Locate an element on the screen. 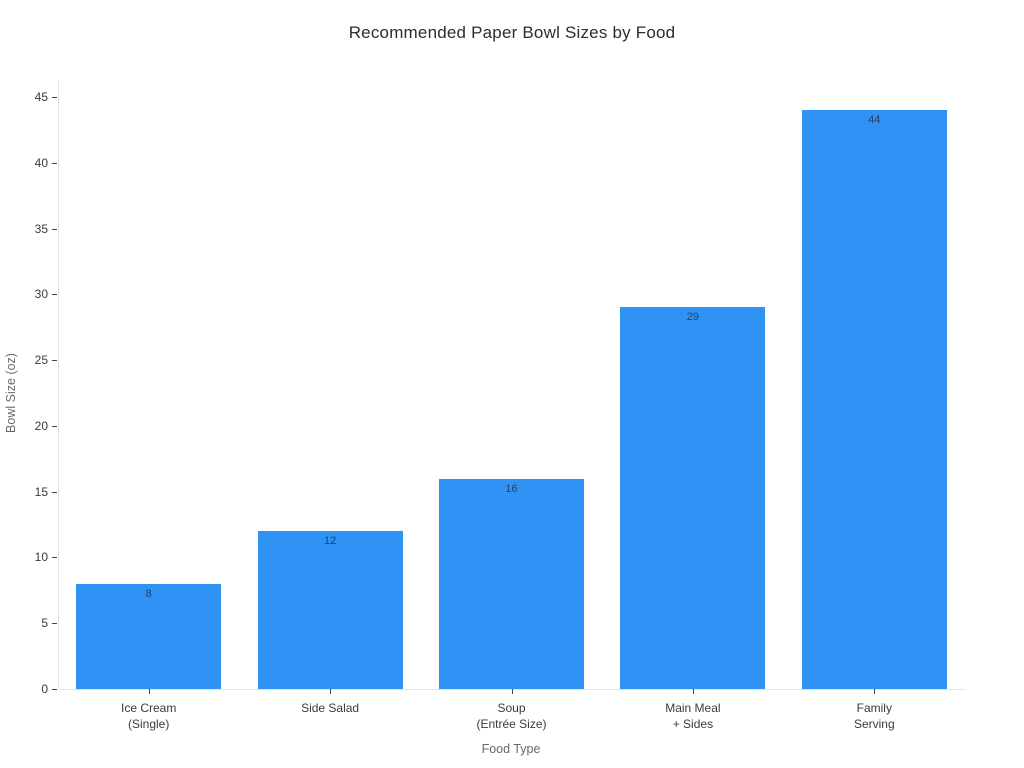 The image size is (1024, 768). y-tick-label: 35 is located at coordinates (41, 228).